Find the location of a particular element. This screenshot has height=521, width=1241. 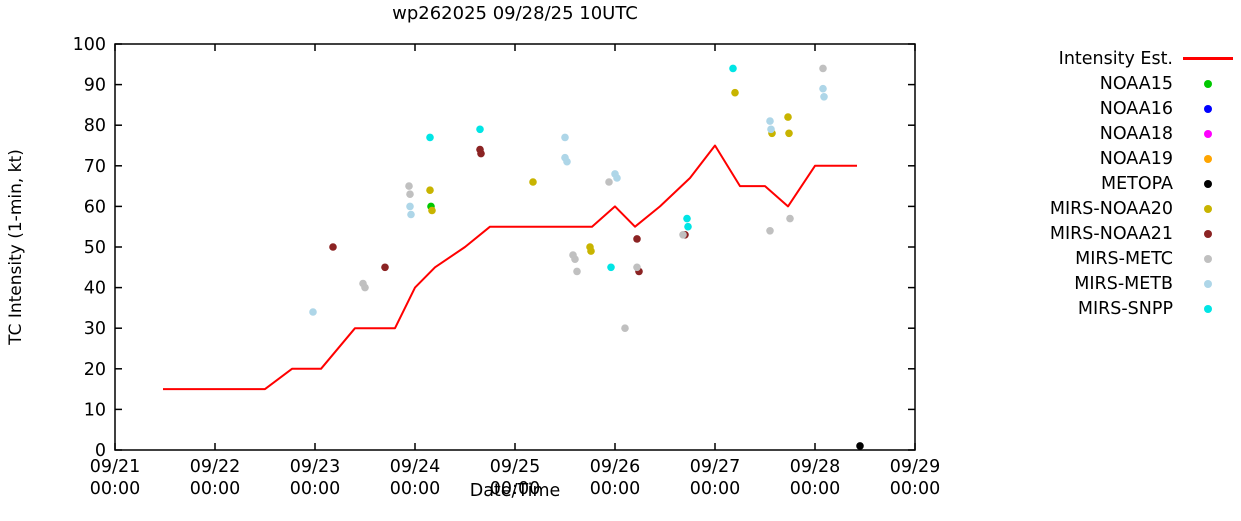

legend-label: NOAA18 is located at coordinates (1136, 133).